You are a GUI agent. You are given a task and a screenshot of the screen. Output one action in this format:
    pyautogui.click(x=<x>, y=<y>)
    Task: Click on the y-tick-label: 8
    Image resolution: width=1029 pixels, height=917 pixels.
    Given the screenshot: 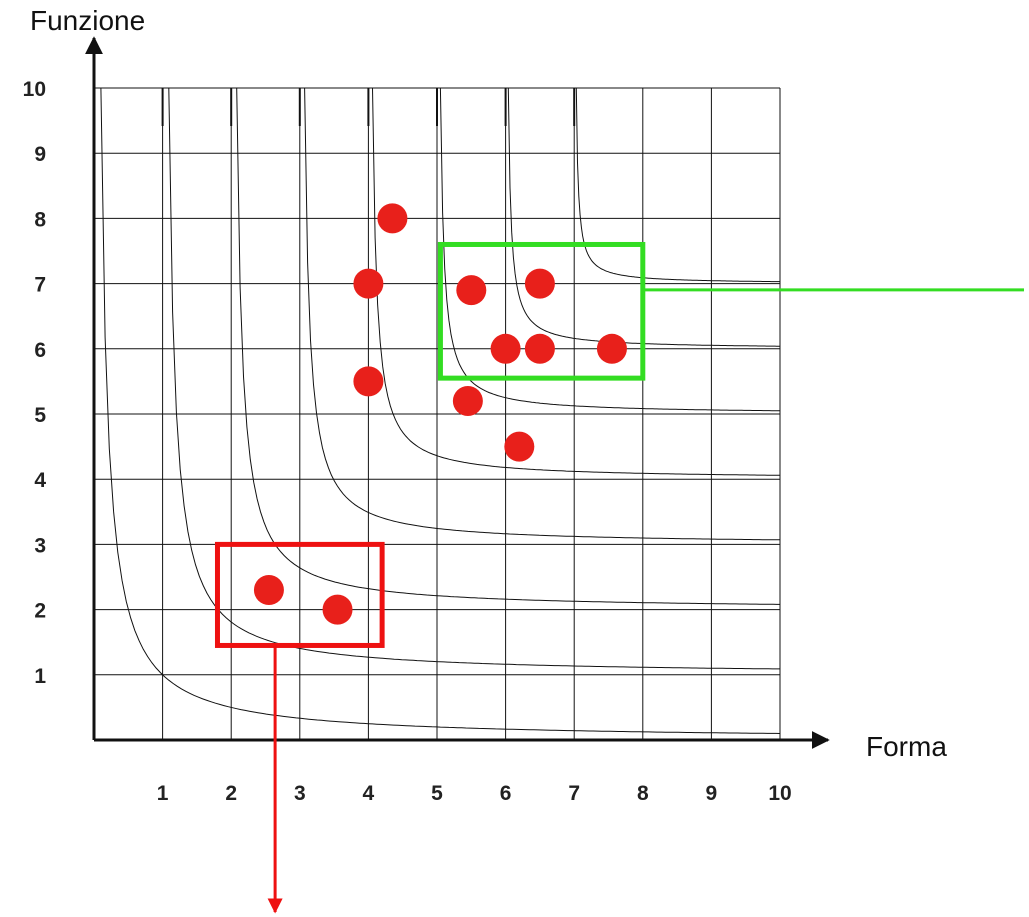 What is the action you would take?
    pyautogui.click(x=40, y=219)
    